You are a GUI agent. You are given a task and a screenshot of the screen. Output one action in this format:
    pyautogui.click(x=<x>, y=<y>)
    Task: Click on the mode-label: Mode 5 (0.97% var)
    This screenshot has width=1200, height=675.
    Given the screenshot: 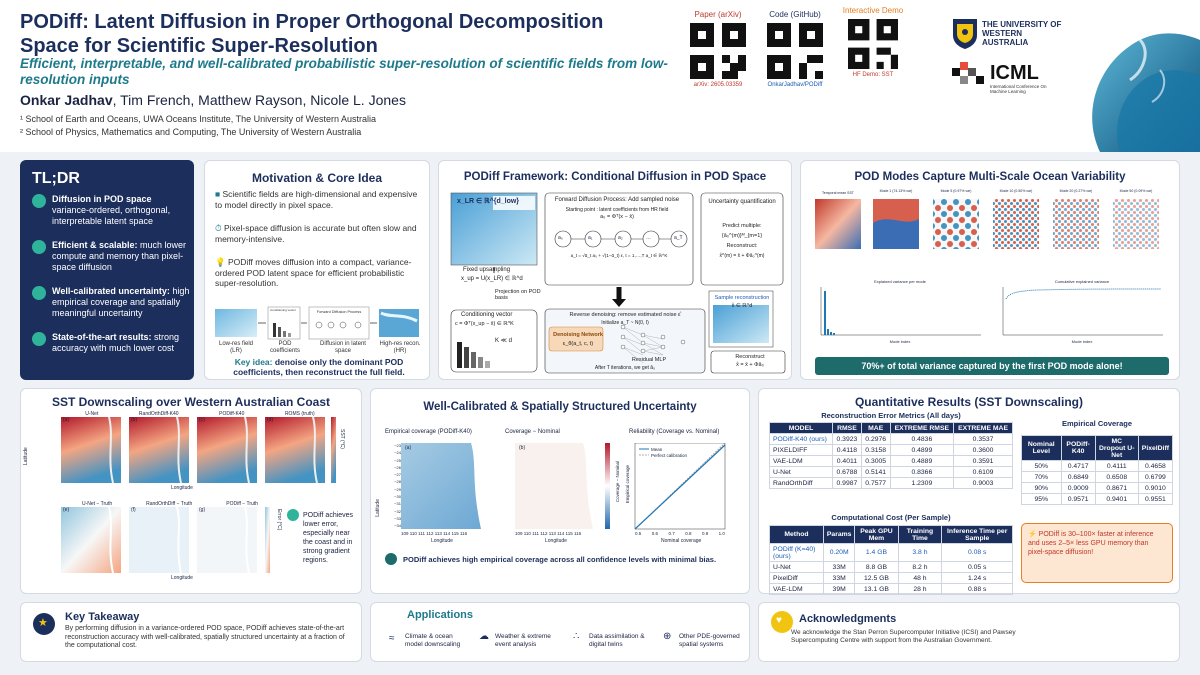 What is the action you would take?
    pyautogui.click(x=956, y=191)
    